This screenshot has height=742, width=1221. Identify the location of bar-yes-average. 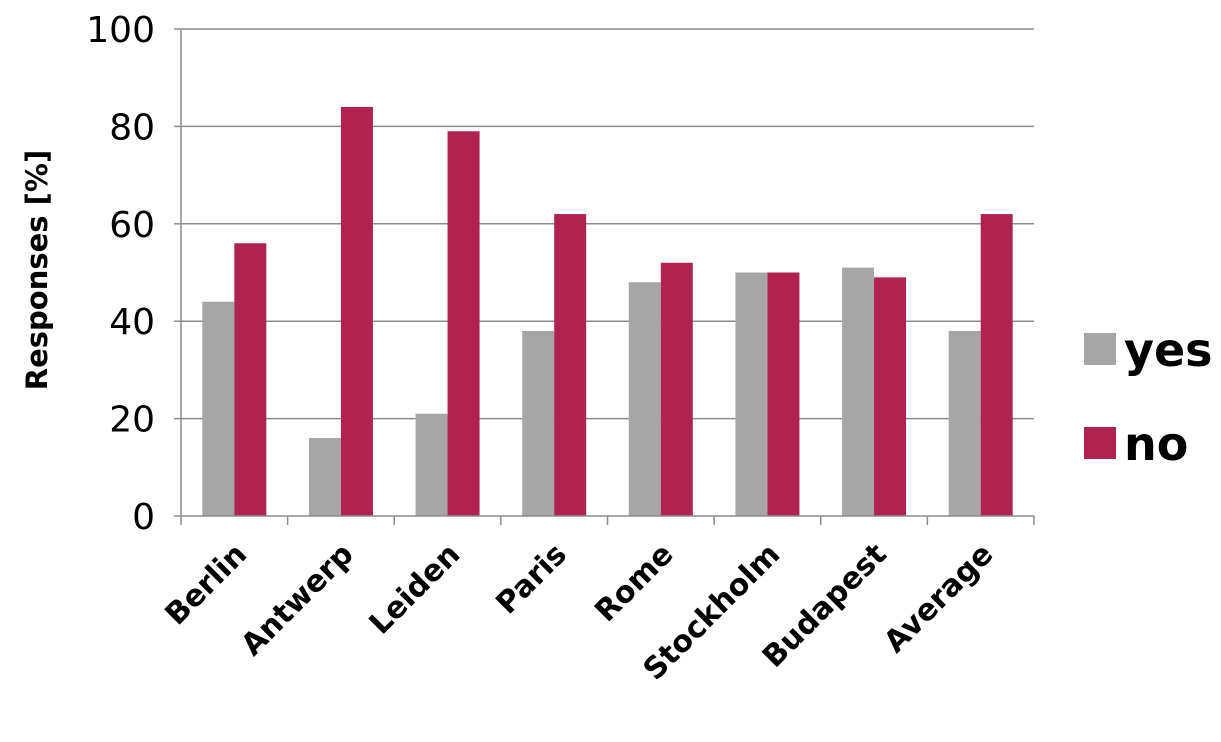
(964, 423).